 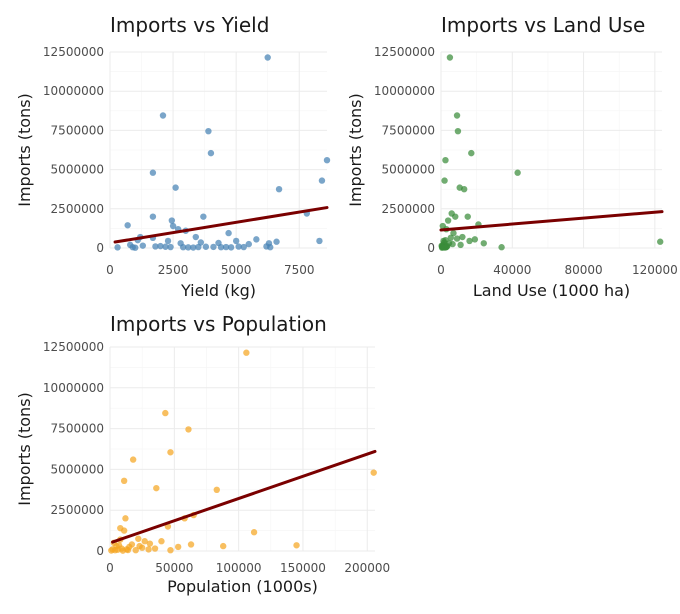 I want to click on x-tick-label: 7500, so click(x=299, y=270).